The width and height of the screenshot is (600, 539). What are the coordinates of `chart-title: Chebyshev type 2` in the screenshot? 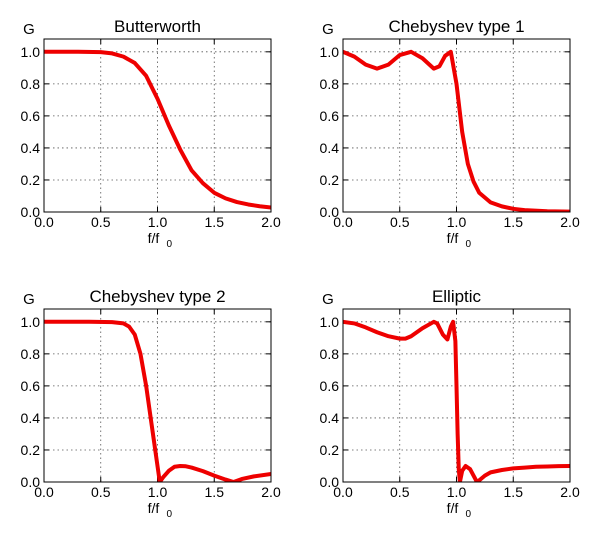 It's located at (157, 296).